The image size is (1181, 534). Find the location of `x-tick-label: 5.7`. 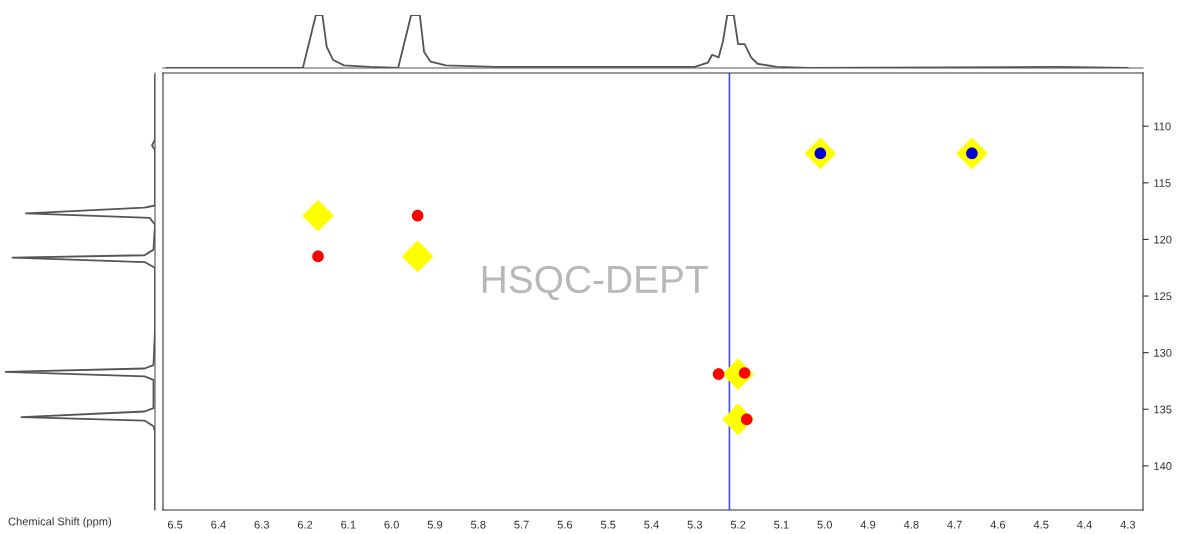

x-tick-label: 5.7 is located at coordinates (521, 524).